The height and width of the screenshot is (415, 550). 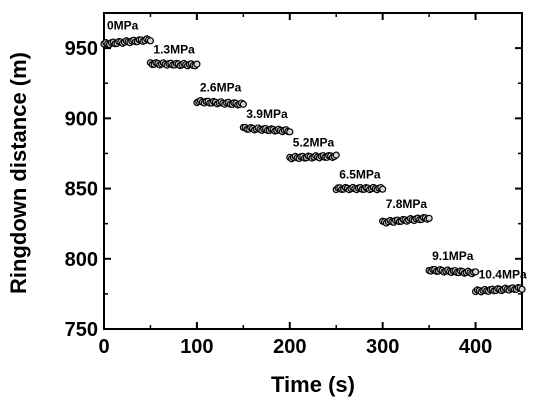 What do you see at coordinates (81, 330) in the screenshot?
I see `y-tick-label: 750` at bounding box center [81, 330].